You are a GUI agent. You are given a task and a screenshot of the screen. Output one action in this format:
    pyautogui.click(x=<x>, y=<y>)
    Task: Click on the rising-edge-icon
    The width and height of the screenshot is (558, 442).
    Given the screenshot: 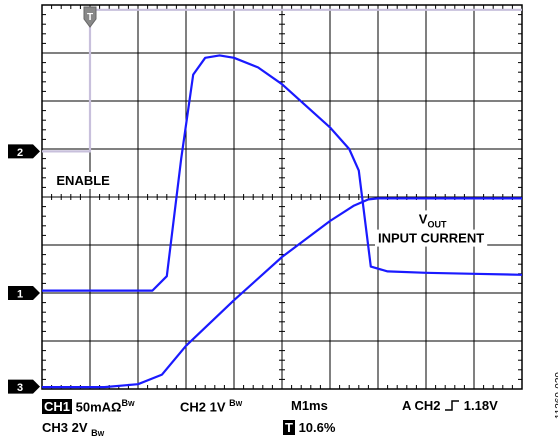 What is the action you would take?
    pyautogui.click(x=452, y=405)
    